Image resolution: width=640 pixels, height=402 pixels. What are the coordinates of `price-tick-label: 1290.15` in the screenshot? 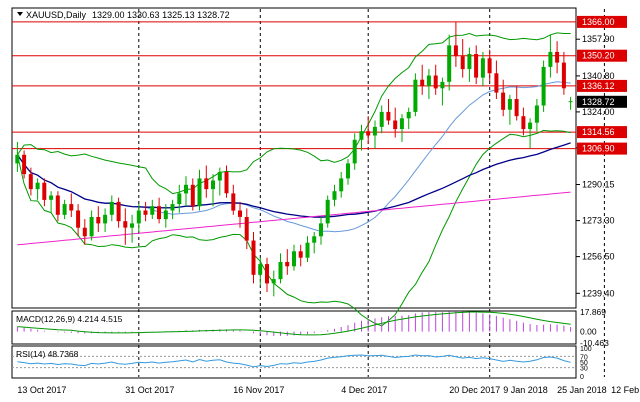 It's located at (598, 185).